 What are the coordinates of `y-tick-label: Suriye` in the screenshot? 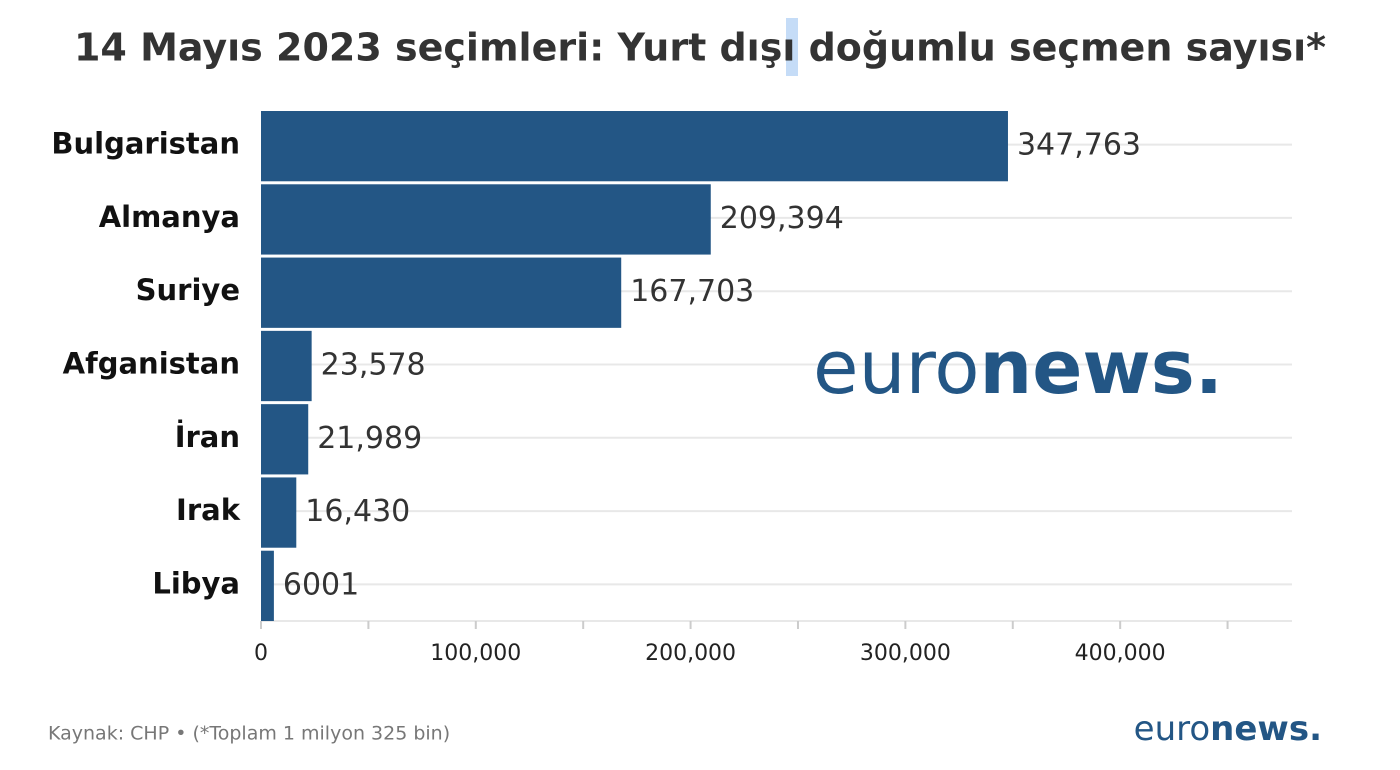 It's located at (188, 290).